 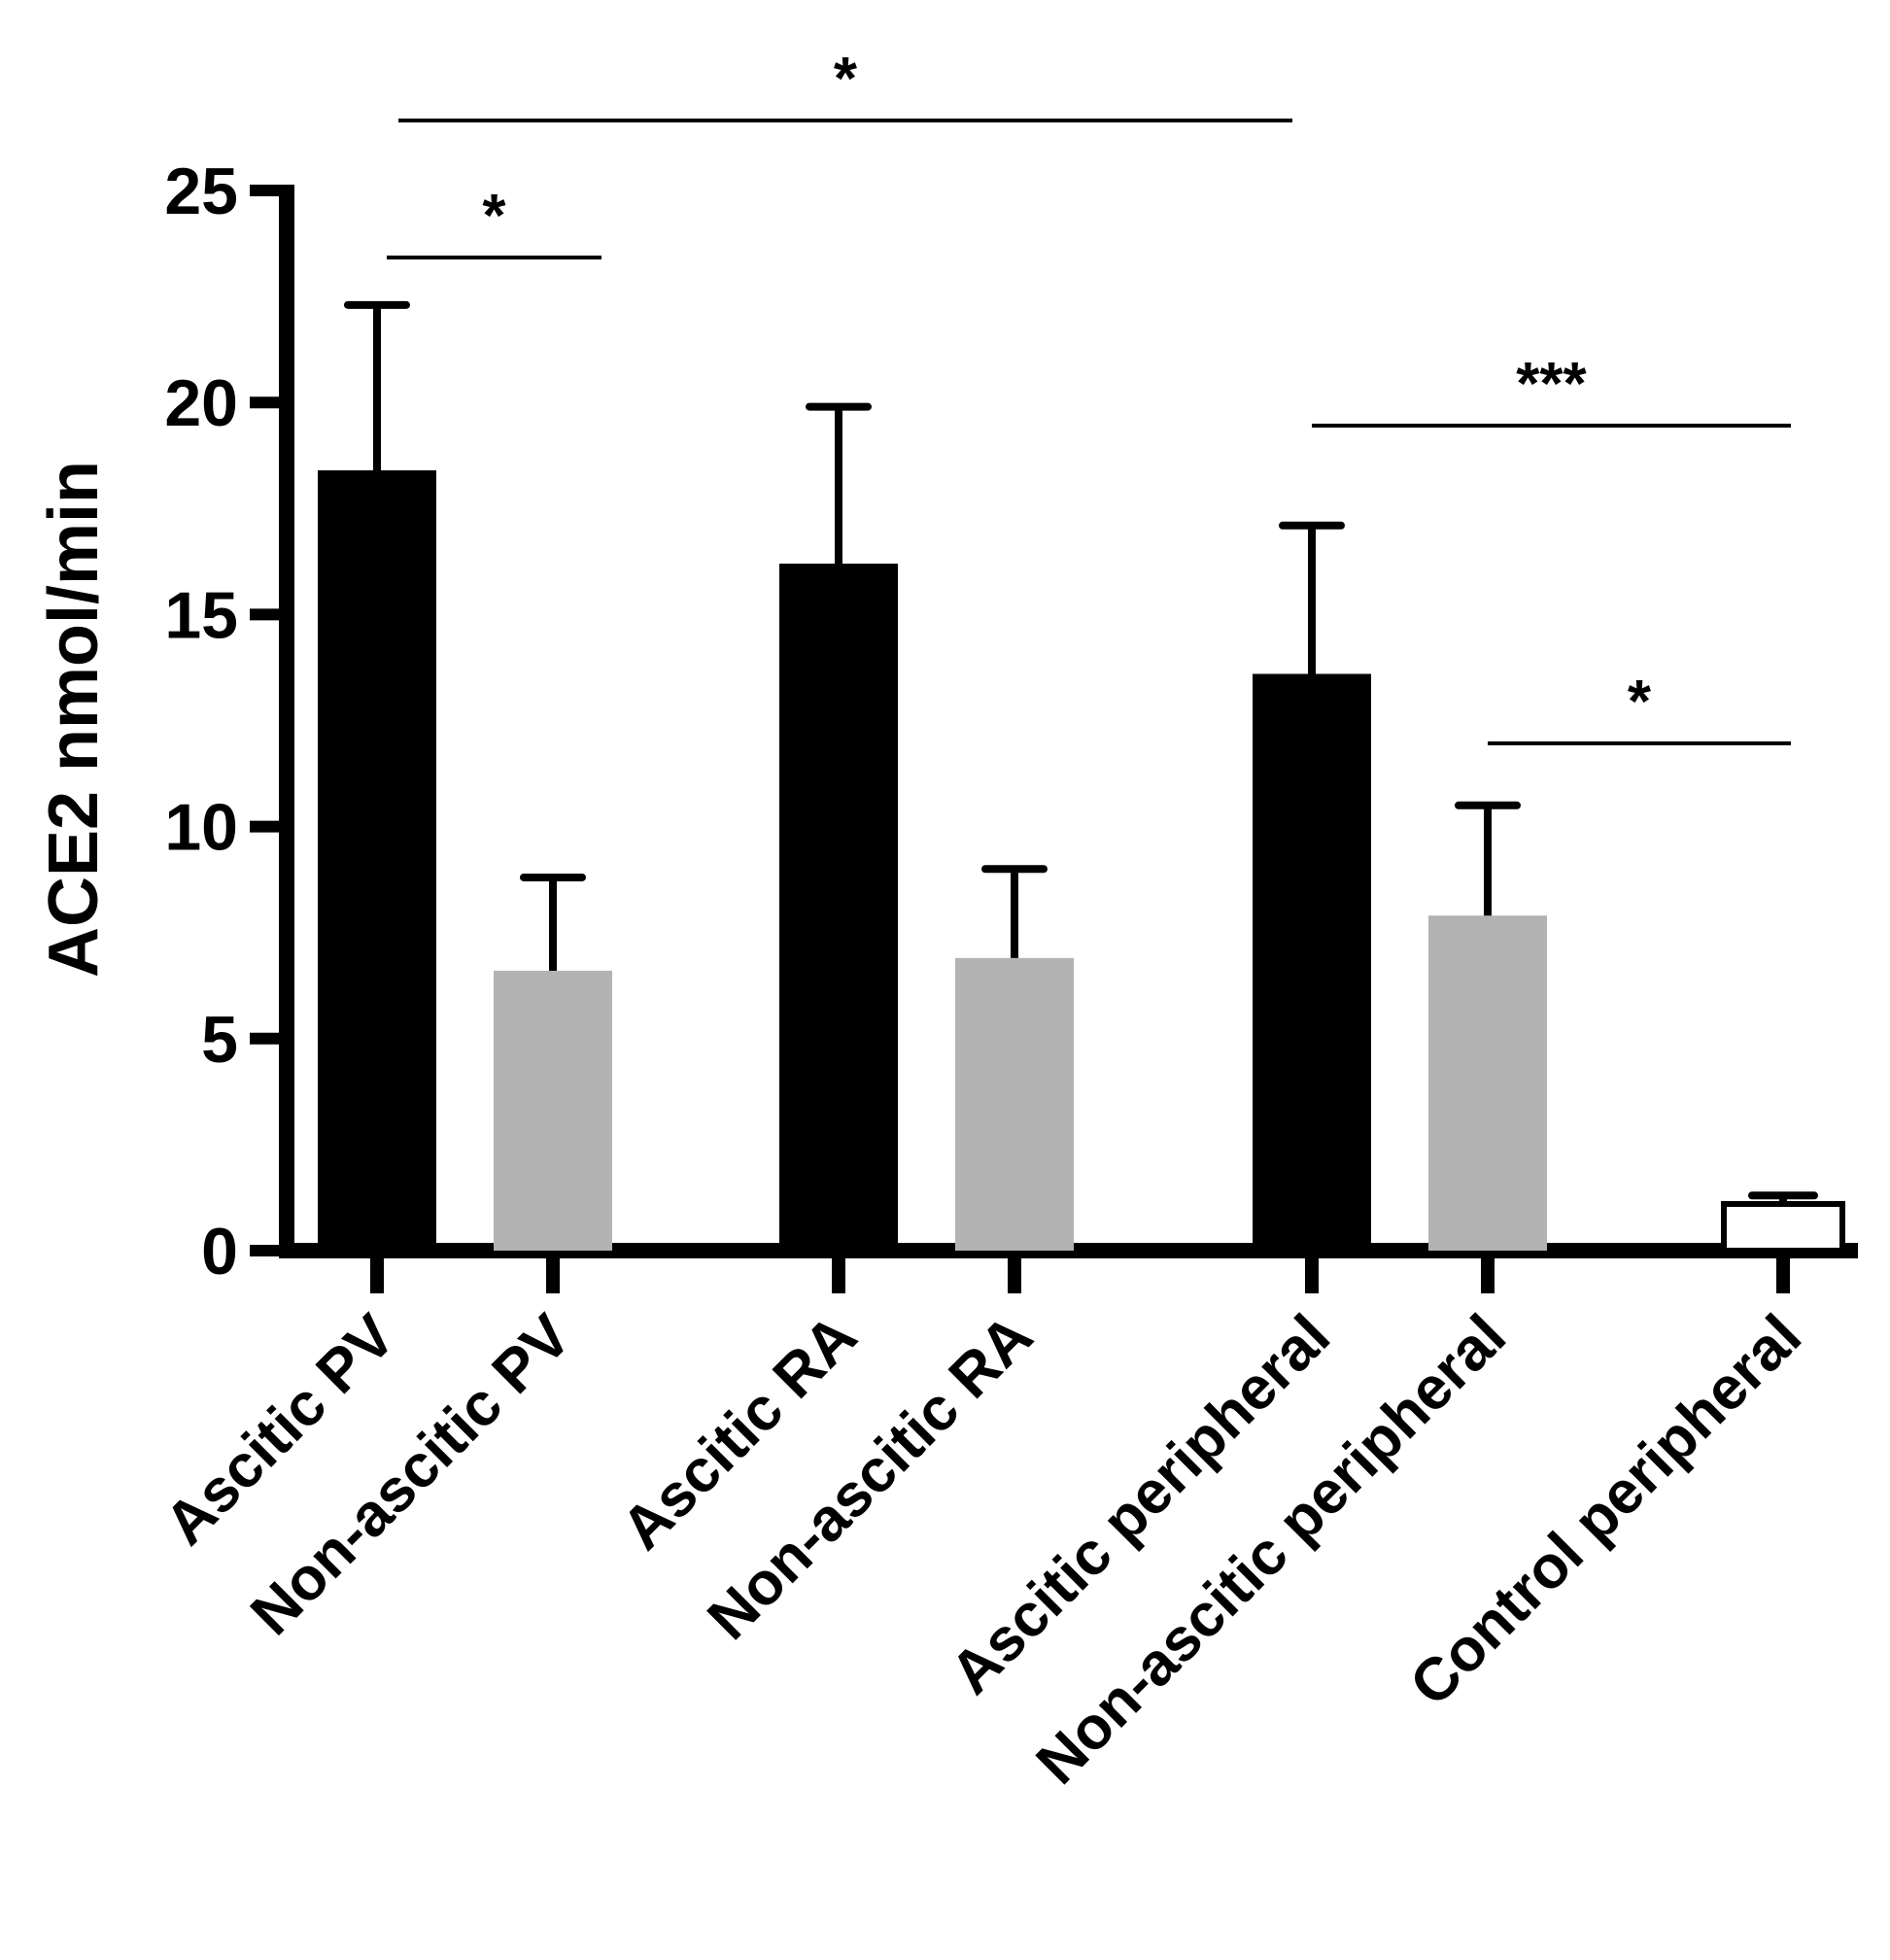 I want to click on significance-bracket-3: *, so click(x=1639, y=707).